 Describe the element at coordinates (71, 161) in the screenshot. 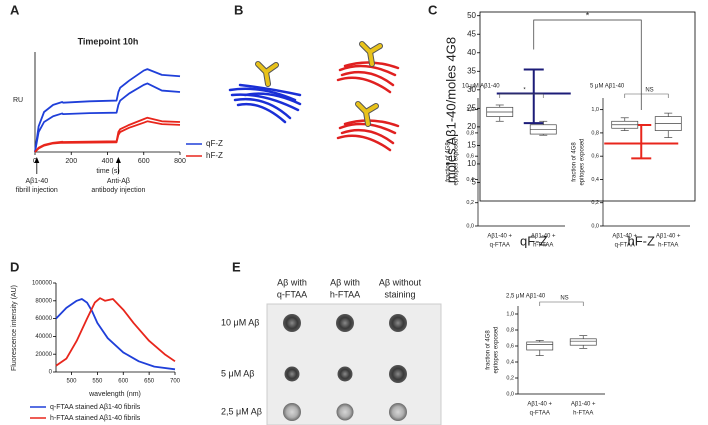

I see `x-tick-label: 200` at that location.